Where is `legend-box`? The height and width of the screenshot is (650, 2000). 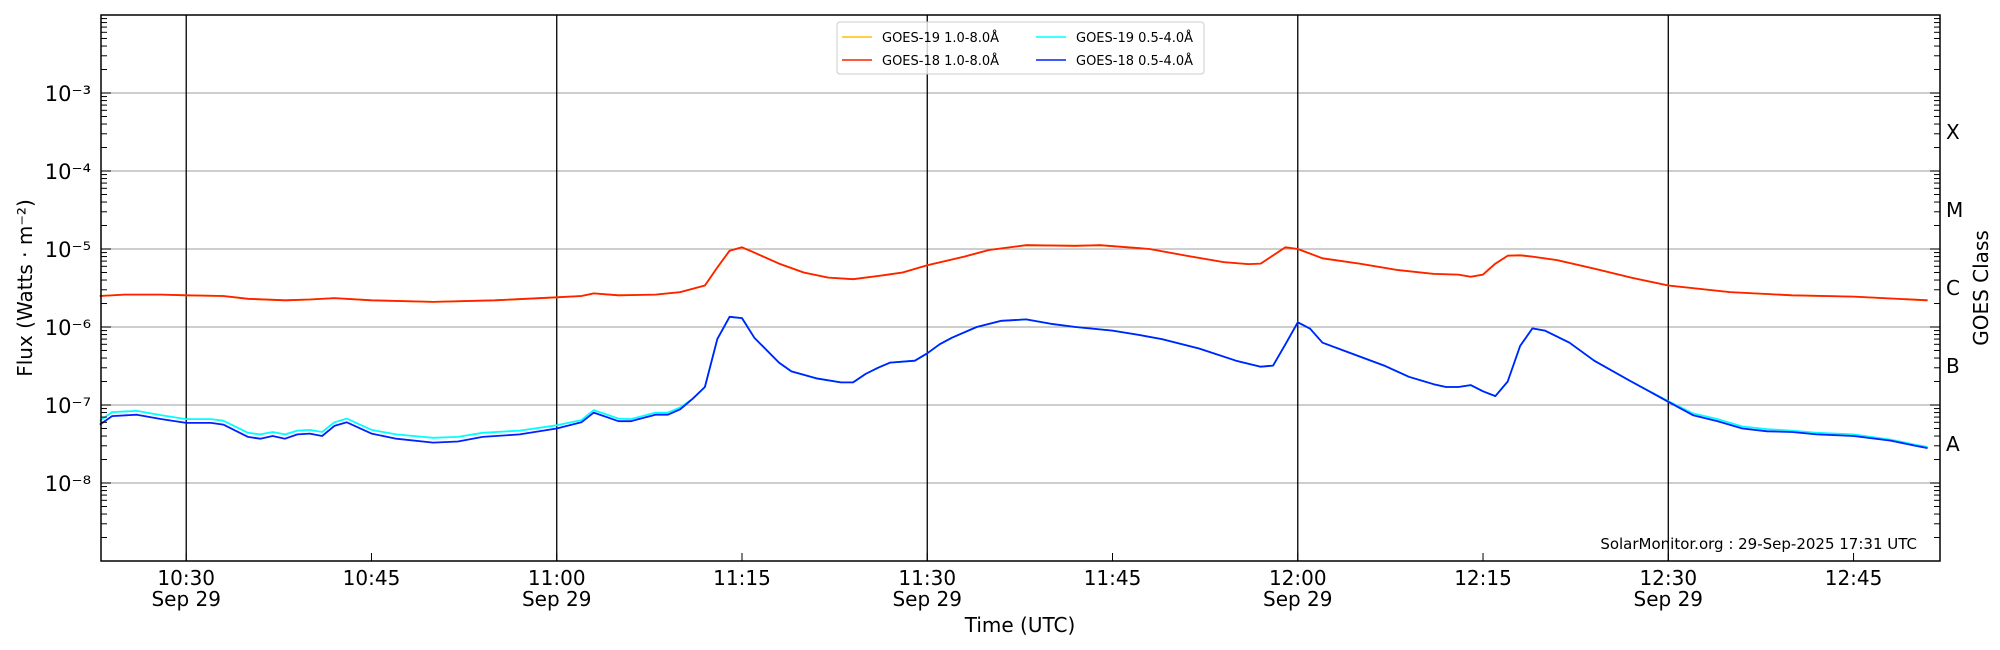
legend-box is located at coordinates (1020, 48).